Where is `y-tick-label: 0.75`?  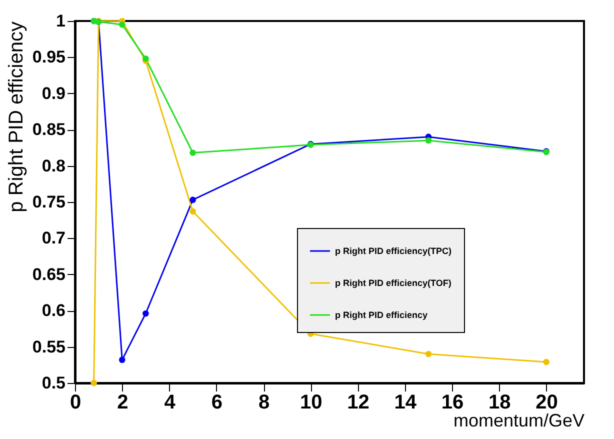
y-tick-label: 0.75 is located at coordinates (49, 202).